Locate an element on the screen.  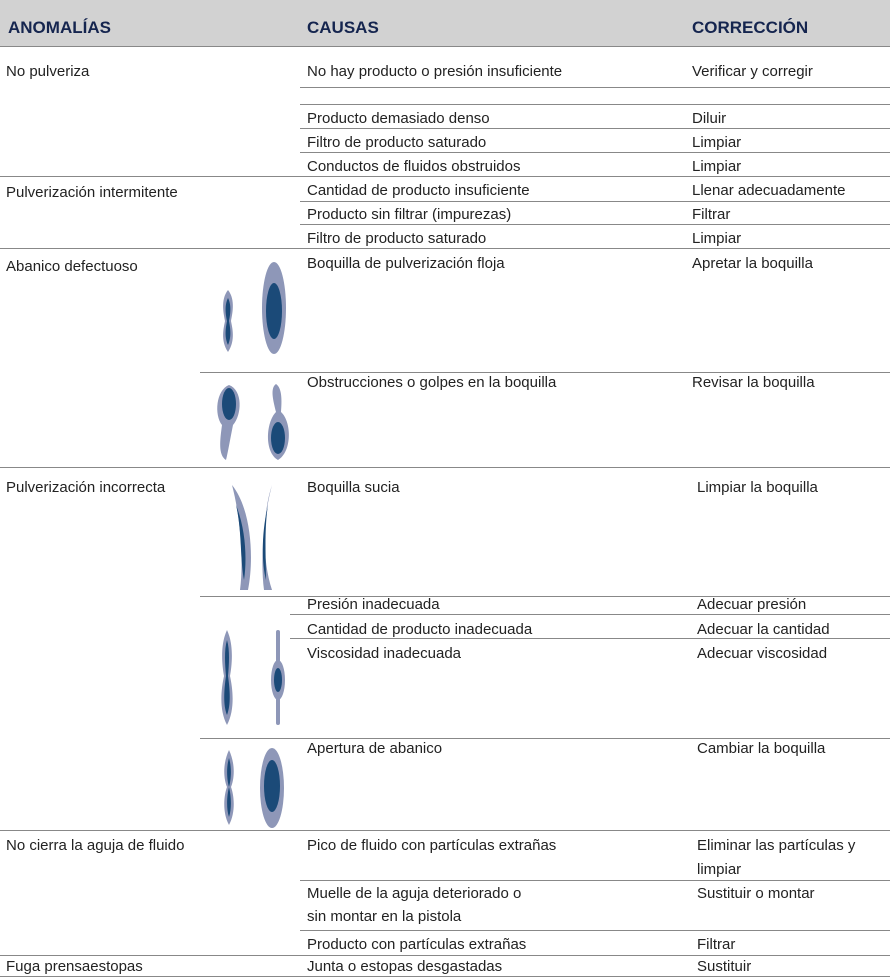
header-anomalias: ANOMALÍAS is located at coordinates (59, 27).